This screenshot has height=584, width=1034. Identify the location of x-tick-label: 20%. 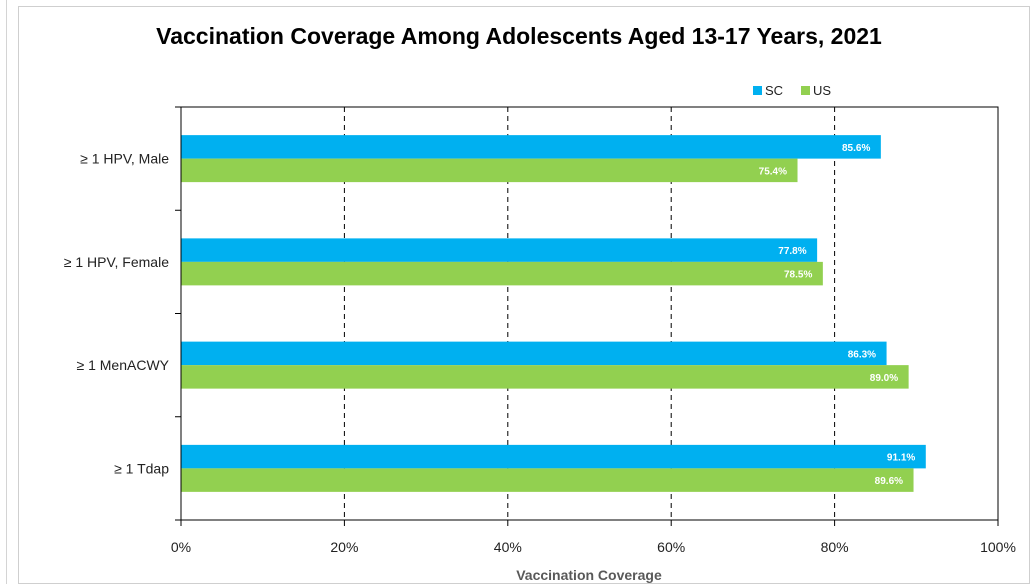
(344, 547).